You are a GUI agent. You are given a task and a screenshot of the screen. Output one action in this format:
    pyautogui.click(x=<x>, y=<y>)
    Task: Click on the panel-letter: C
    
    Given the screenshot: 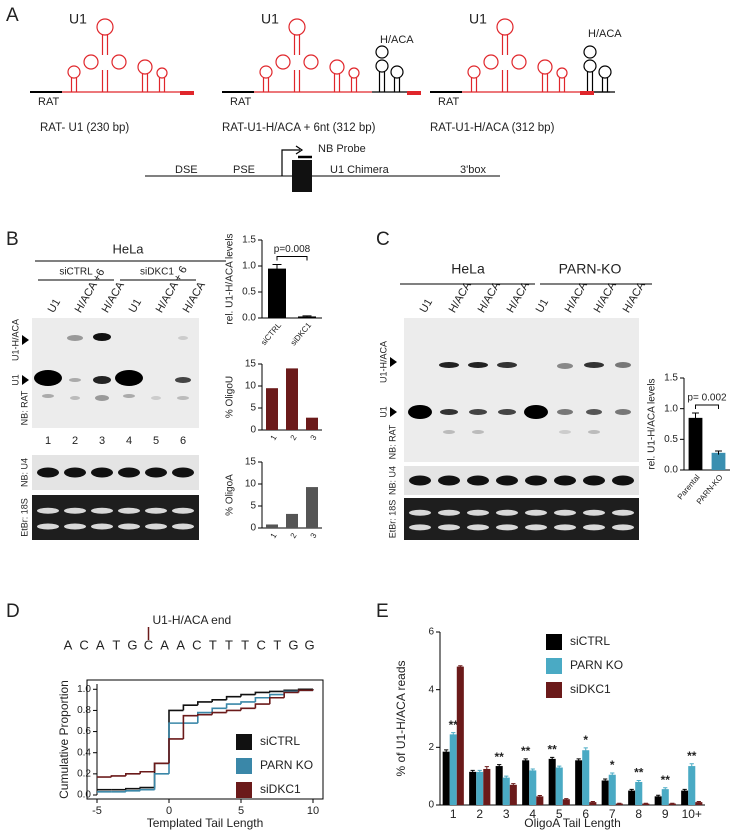 What is the action you would take?
    pyautogui.click(x=383, y=239)
    